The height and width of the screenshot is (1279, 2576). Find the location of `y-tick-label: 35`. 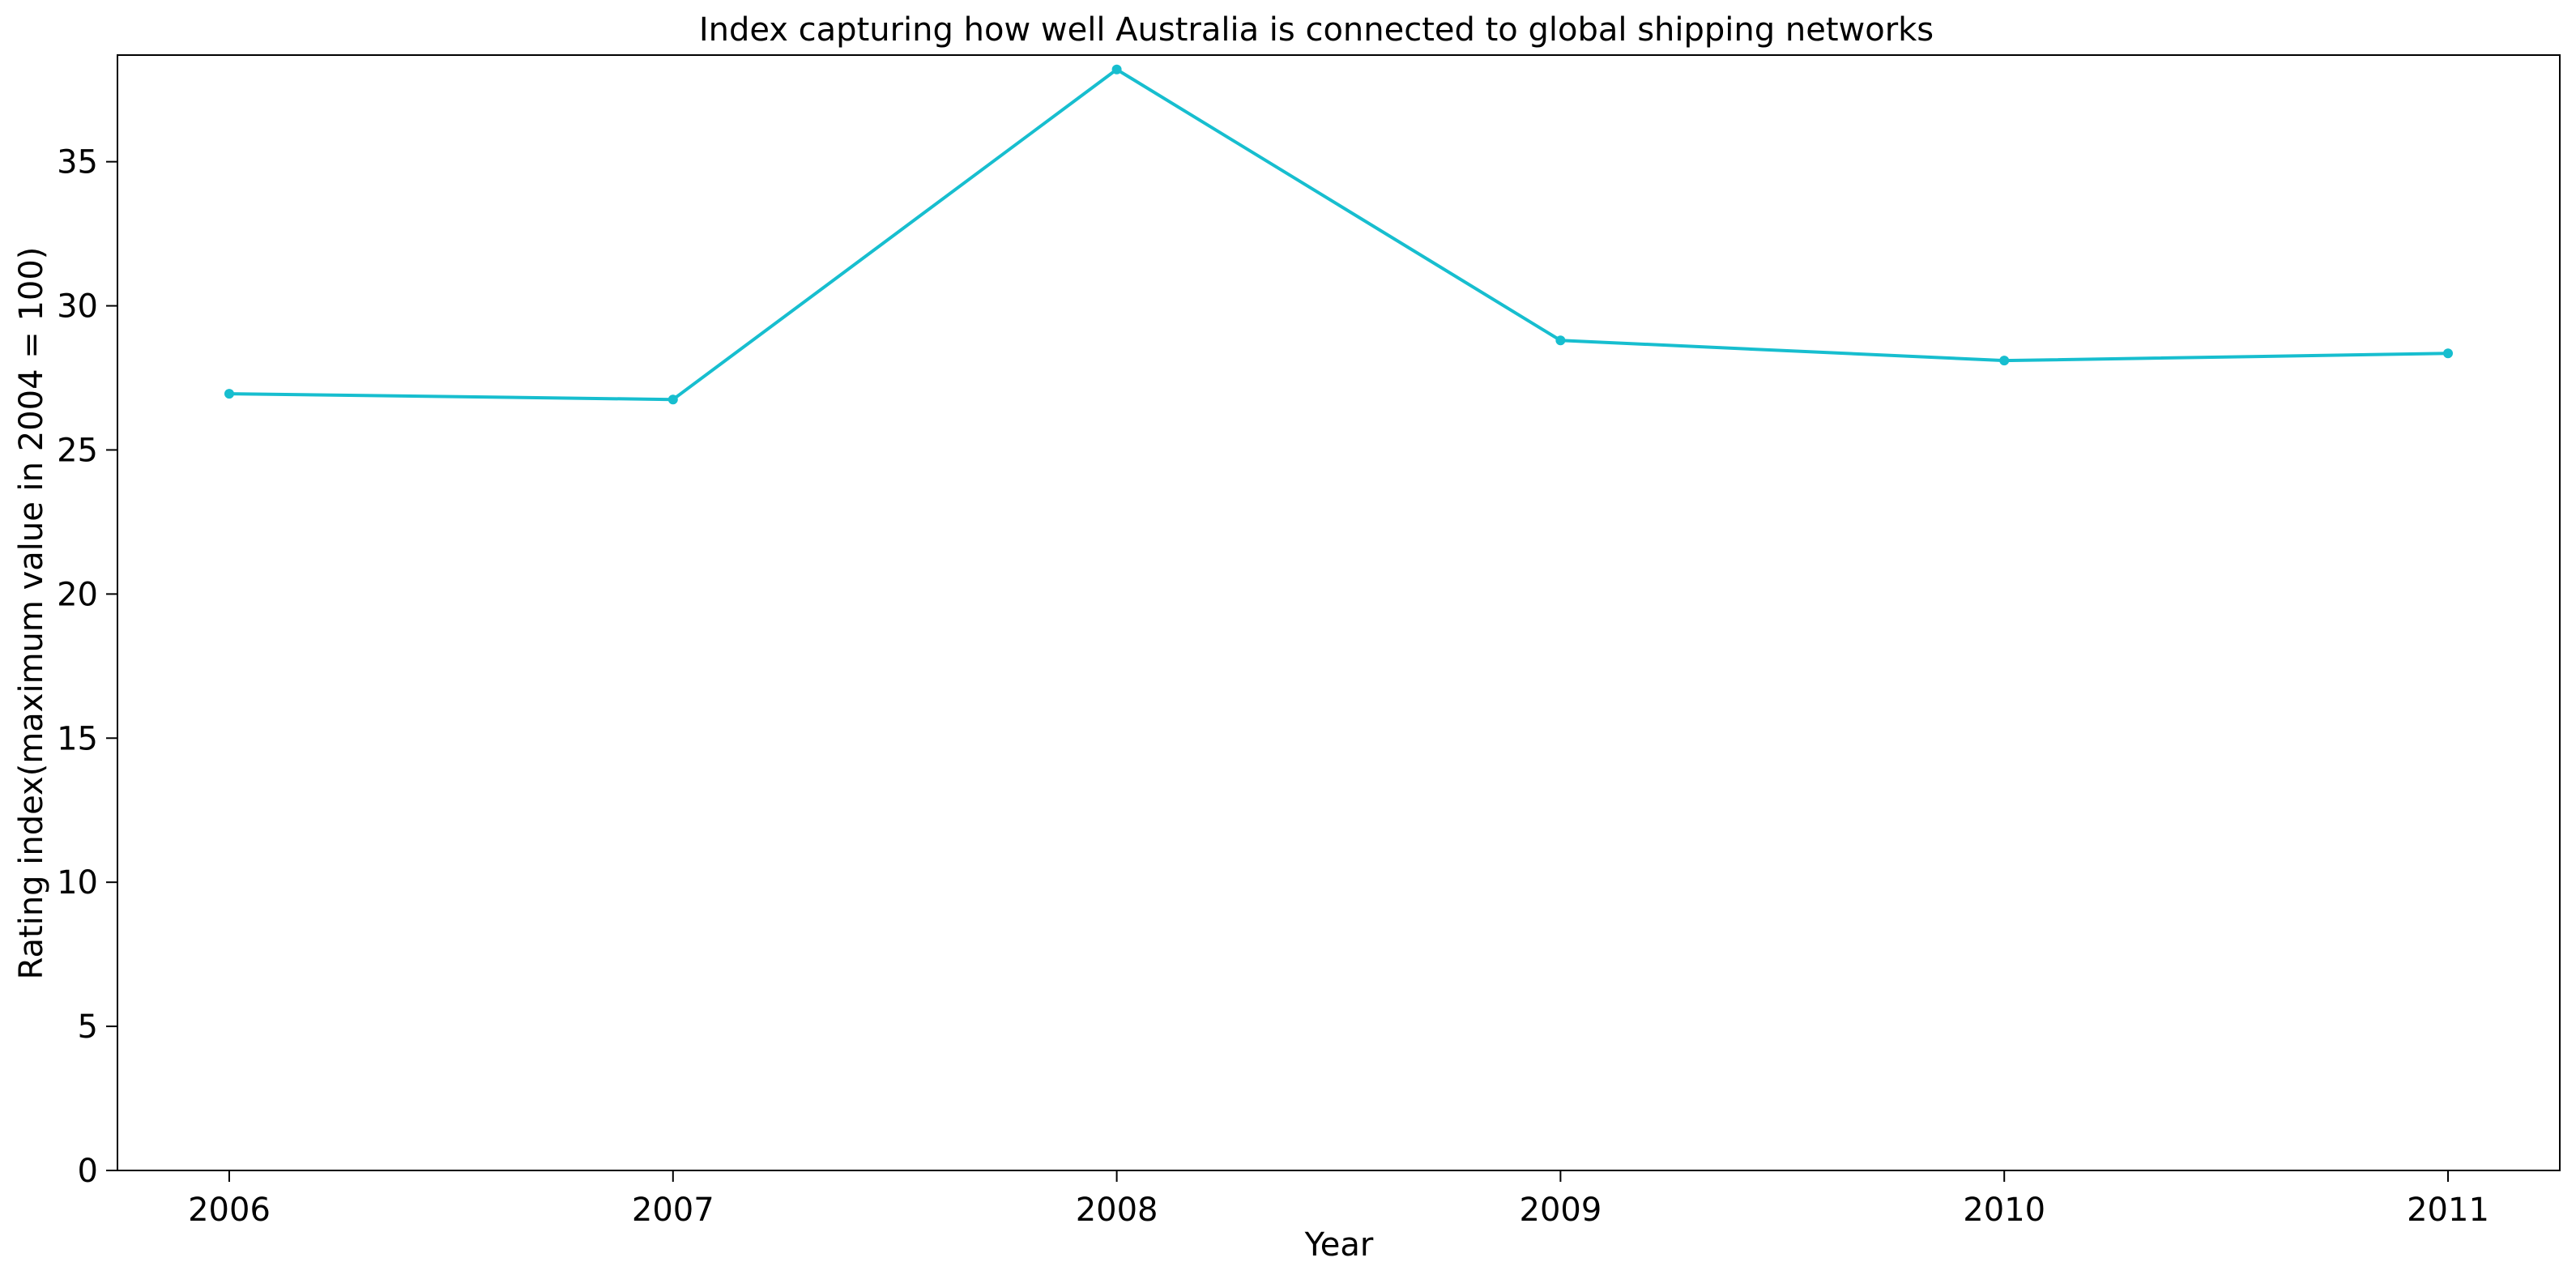

y-tick-label: 35 is located at coordinates (78, 162).